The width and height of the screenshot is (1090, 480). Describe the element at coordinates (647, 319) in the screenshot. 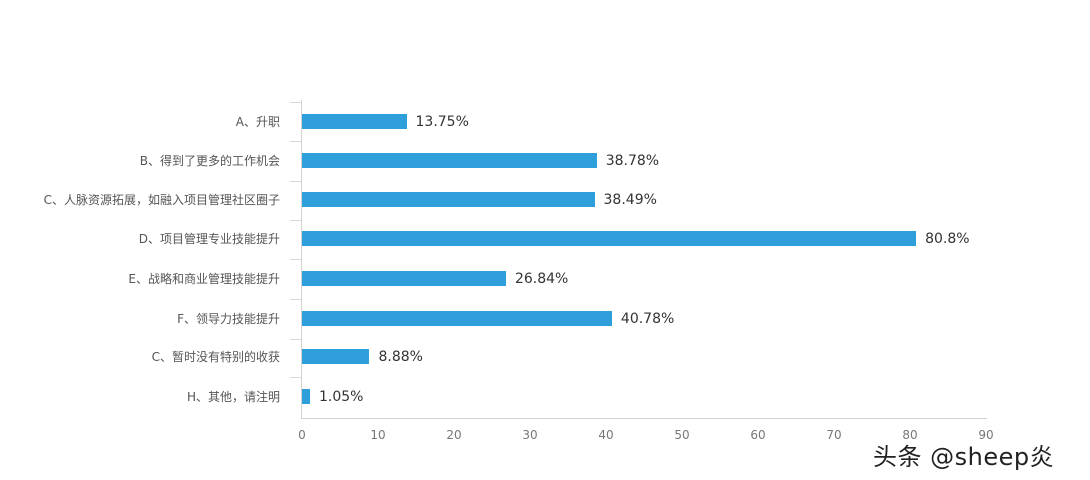

I see `value-label: 40.78%` at that location.